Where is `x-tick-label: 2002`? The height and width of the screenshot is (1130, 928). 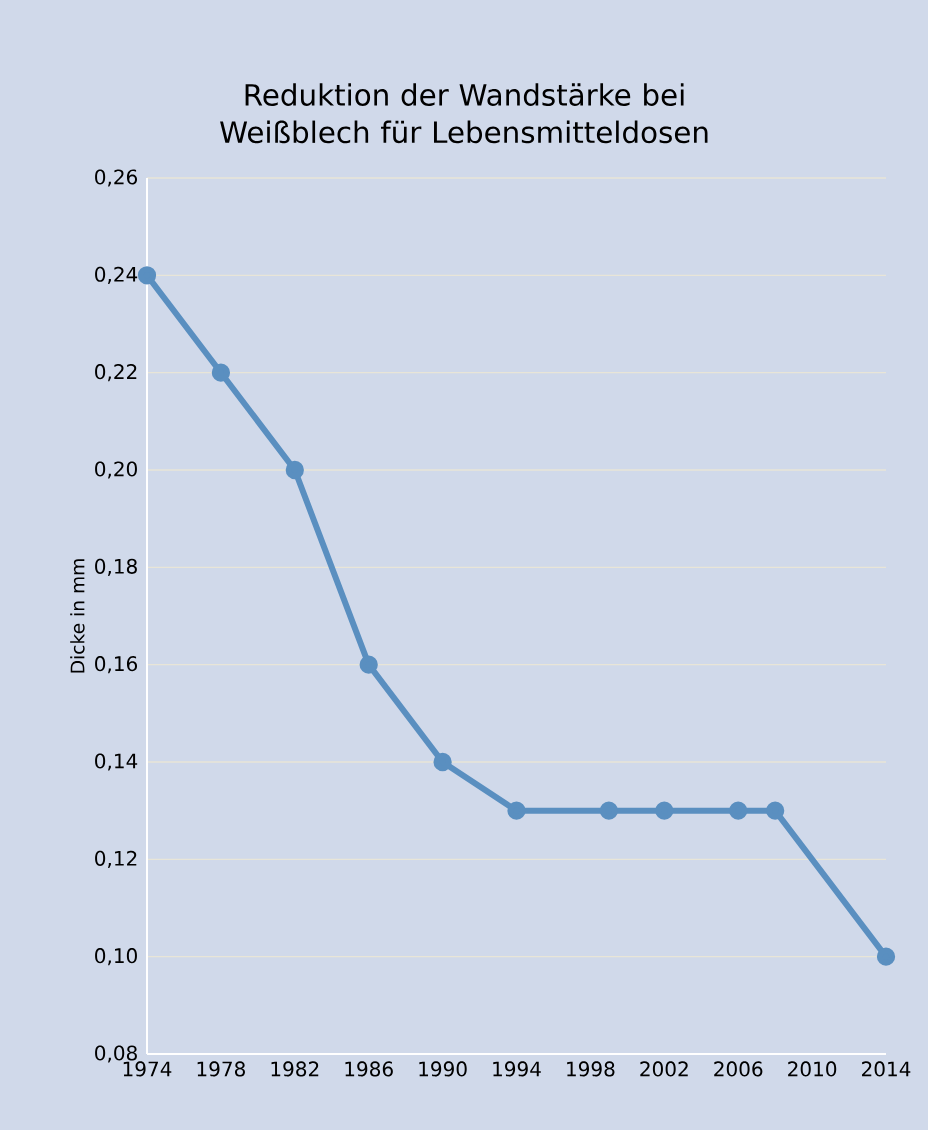
x-tick-label: 2002 is located at coordinates (664, 1069).